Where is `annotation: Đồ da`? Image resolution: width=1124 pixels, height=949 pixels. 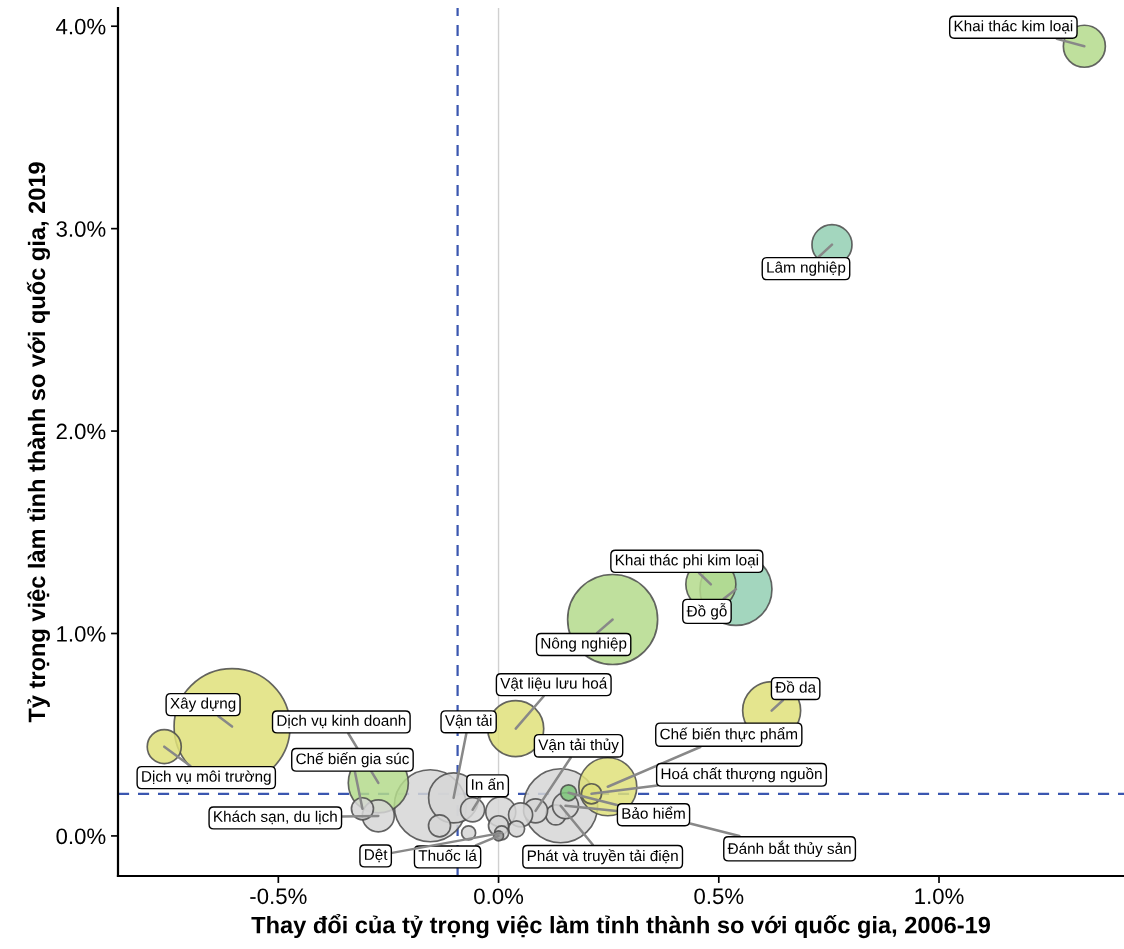 annotation: Đồ da is located at coordinates (796, 686).